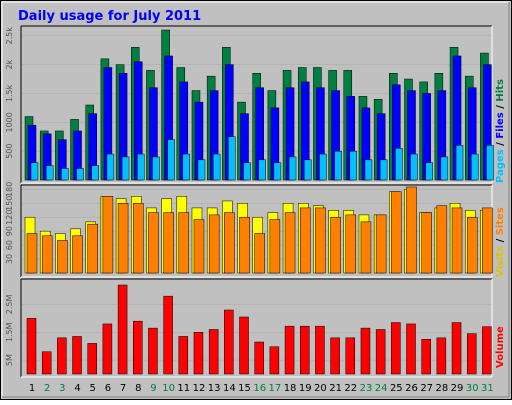 This screenshot has width=512, height=405. Describe the element at coordinates (9, 203) in the screenshot. I see `visits-tick-label: 150` at that location.